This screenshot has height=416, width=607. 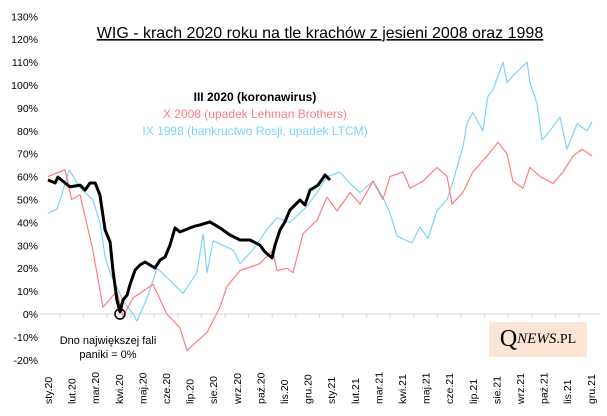 What do you see at coordinates (25, 338) in the screenshot?
I see `y-tick-label: -10%` at bounding box center [25, 338].